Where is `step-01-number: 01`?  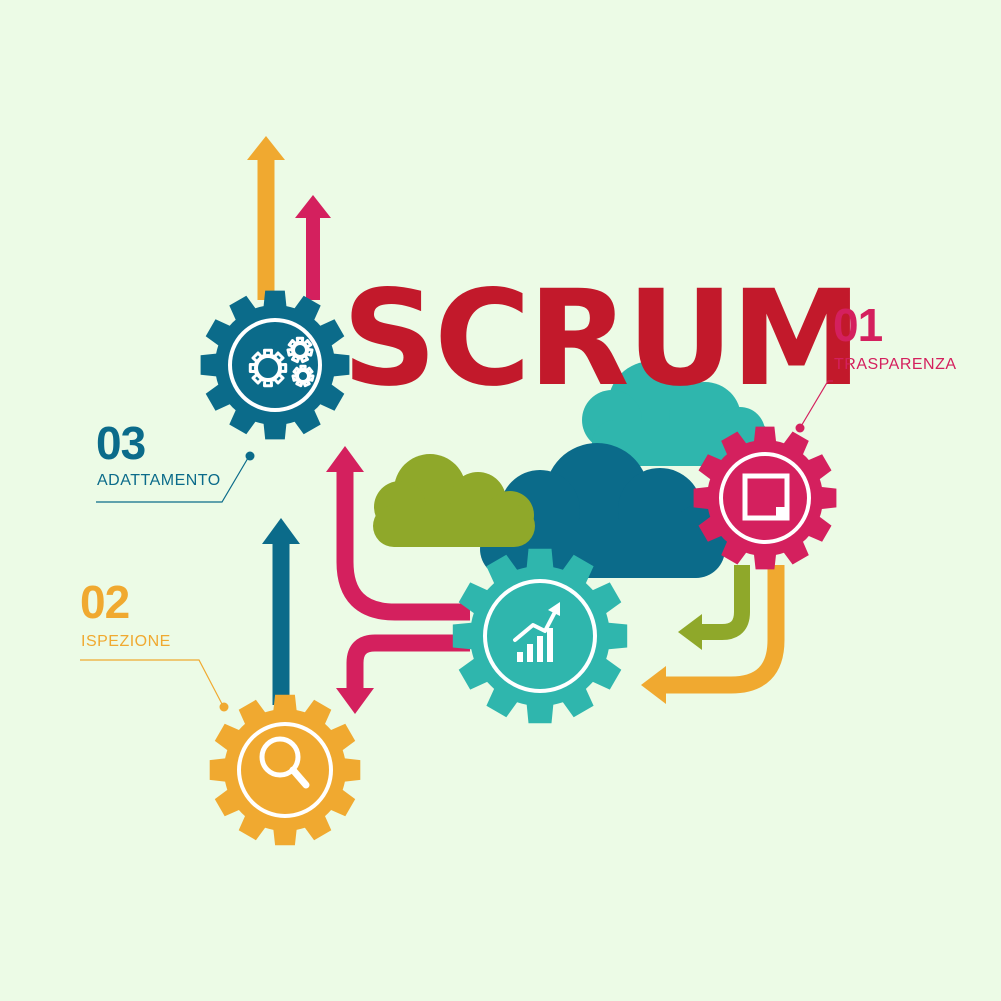
step-01-number: 01 is located at coordinates (858, 325).